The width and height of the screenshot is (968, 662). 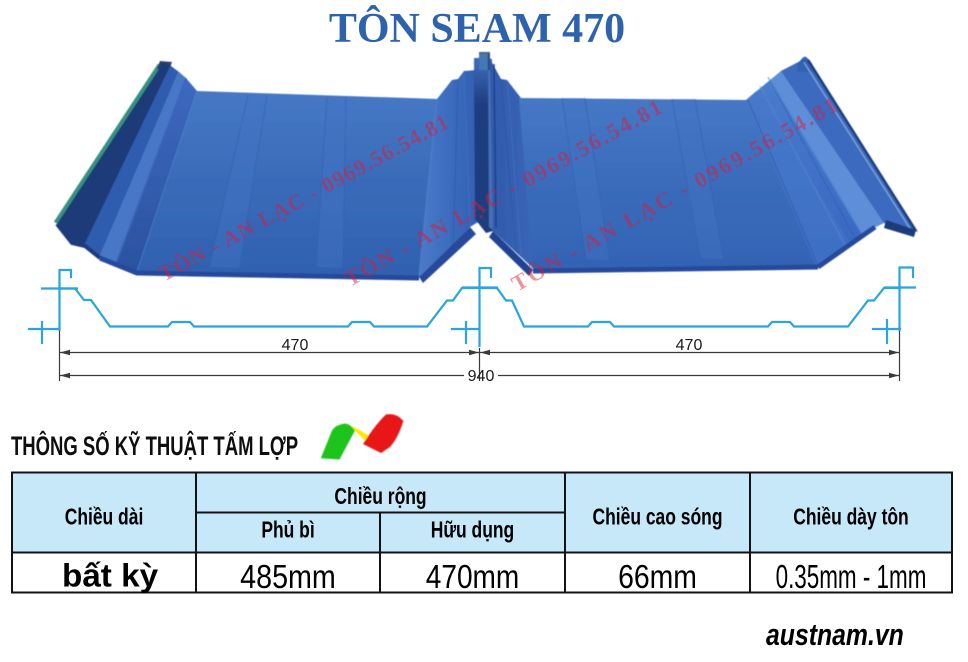 I want to click on svg-text: 66mm, so click(x=657, y=577).